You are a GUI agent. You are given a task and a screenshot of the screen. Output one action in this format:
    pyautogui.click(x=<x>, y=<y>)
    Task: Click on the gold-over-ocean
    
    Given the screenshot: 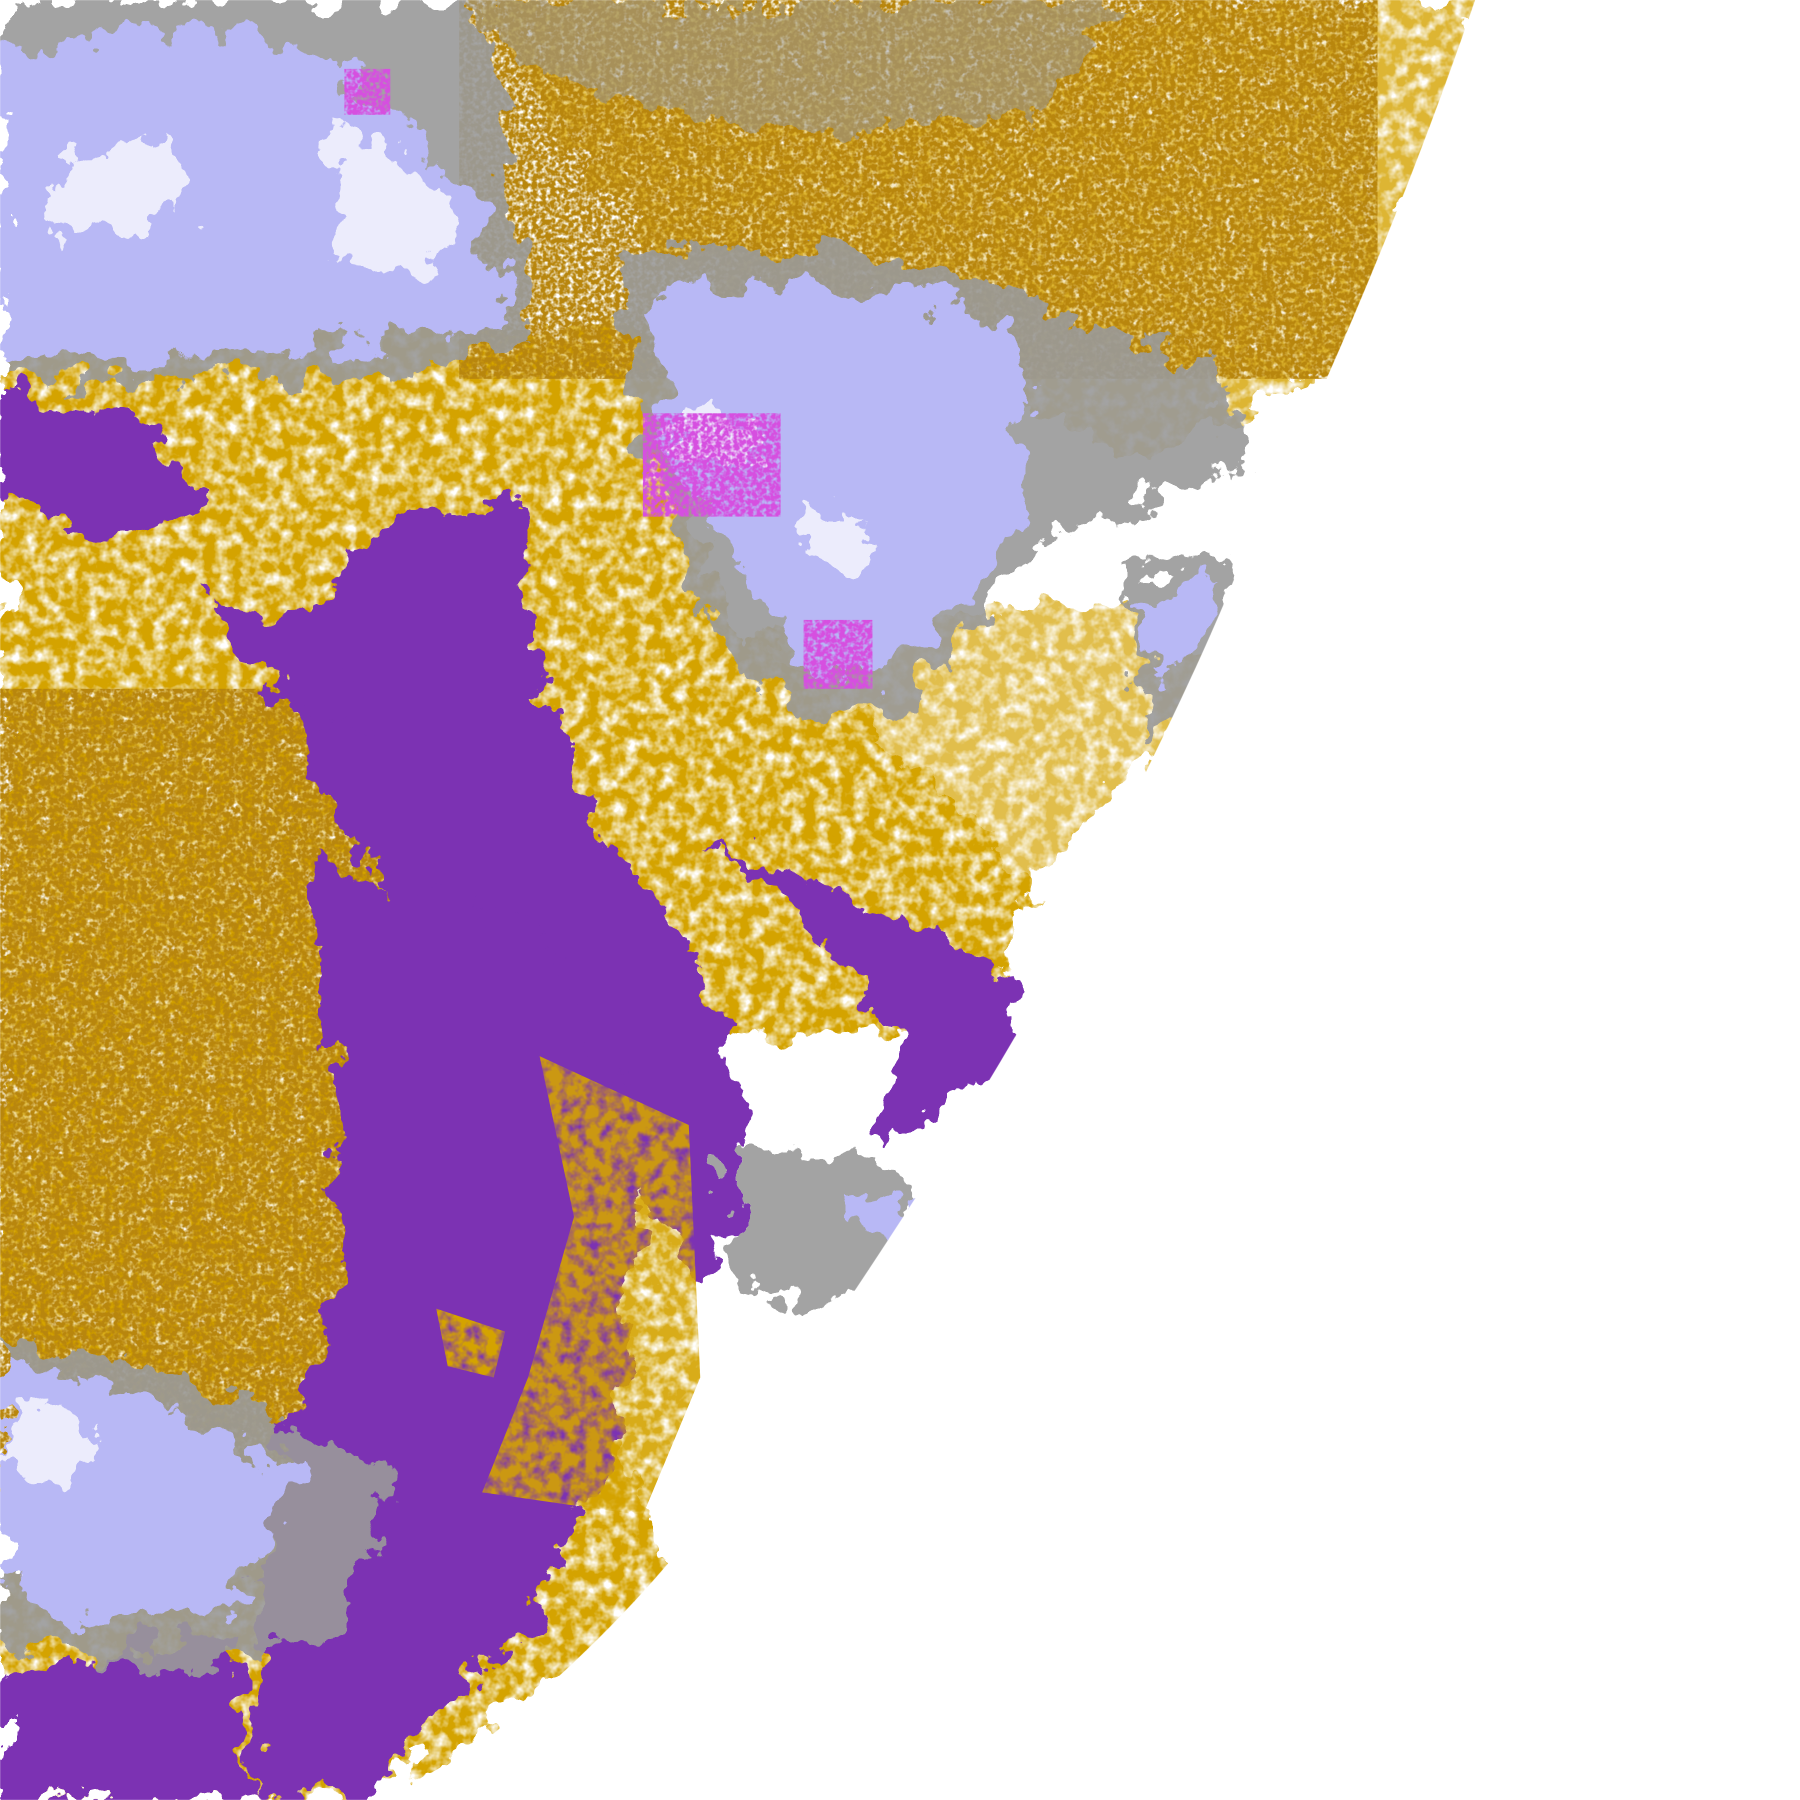 What is the action you would take?
    pyautogui.click(x=568, y=1286)
    